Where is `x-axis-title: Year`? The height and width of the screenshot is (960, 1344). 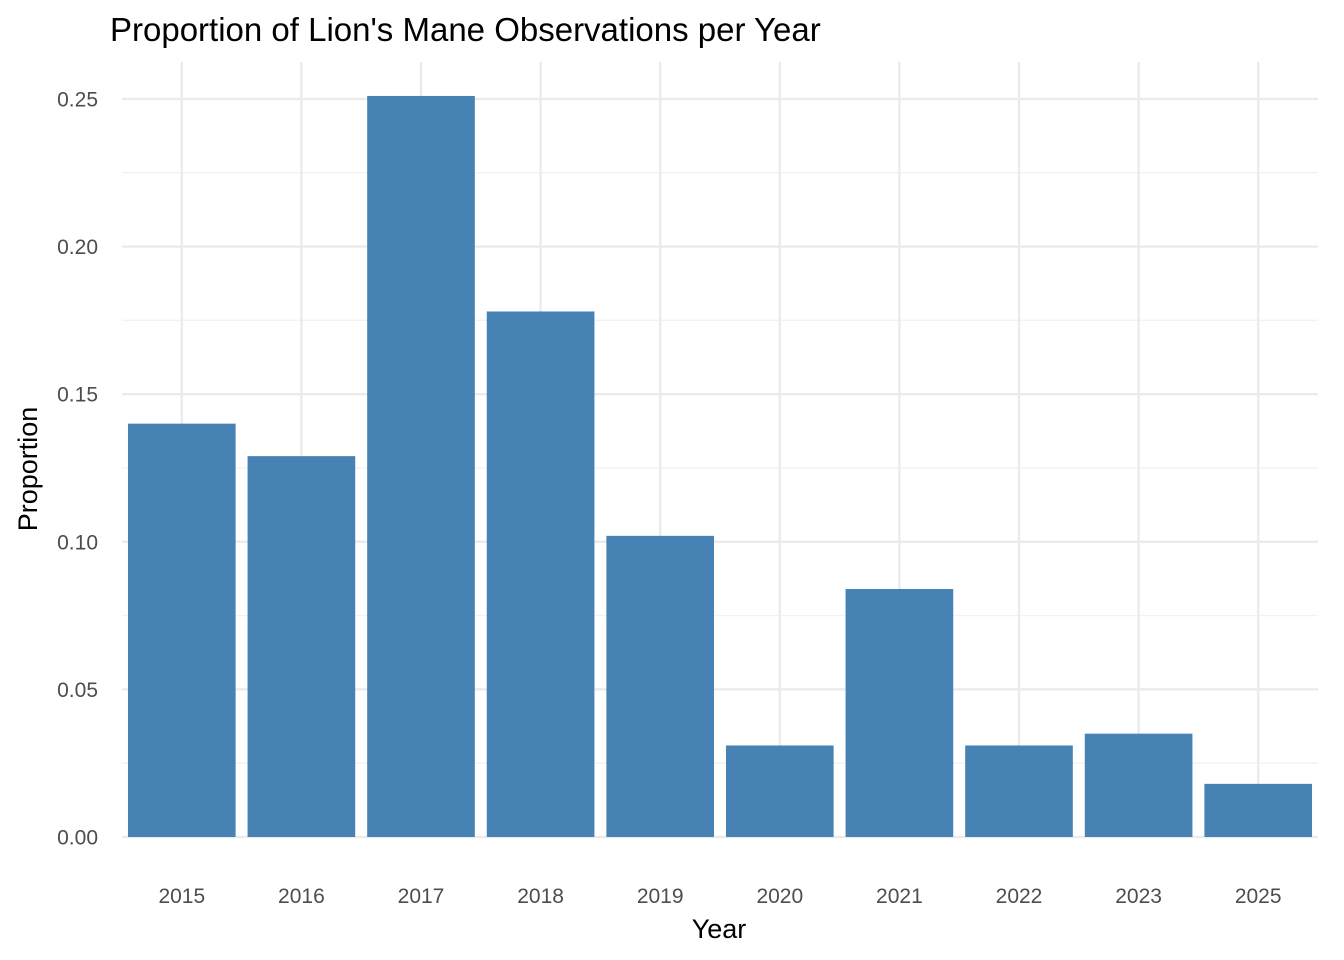
x-axis-title: Year is located at coordinates (719, 929).